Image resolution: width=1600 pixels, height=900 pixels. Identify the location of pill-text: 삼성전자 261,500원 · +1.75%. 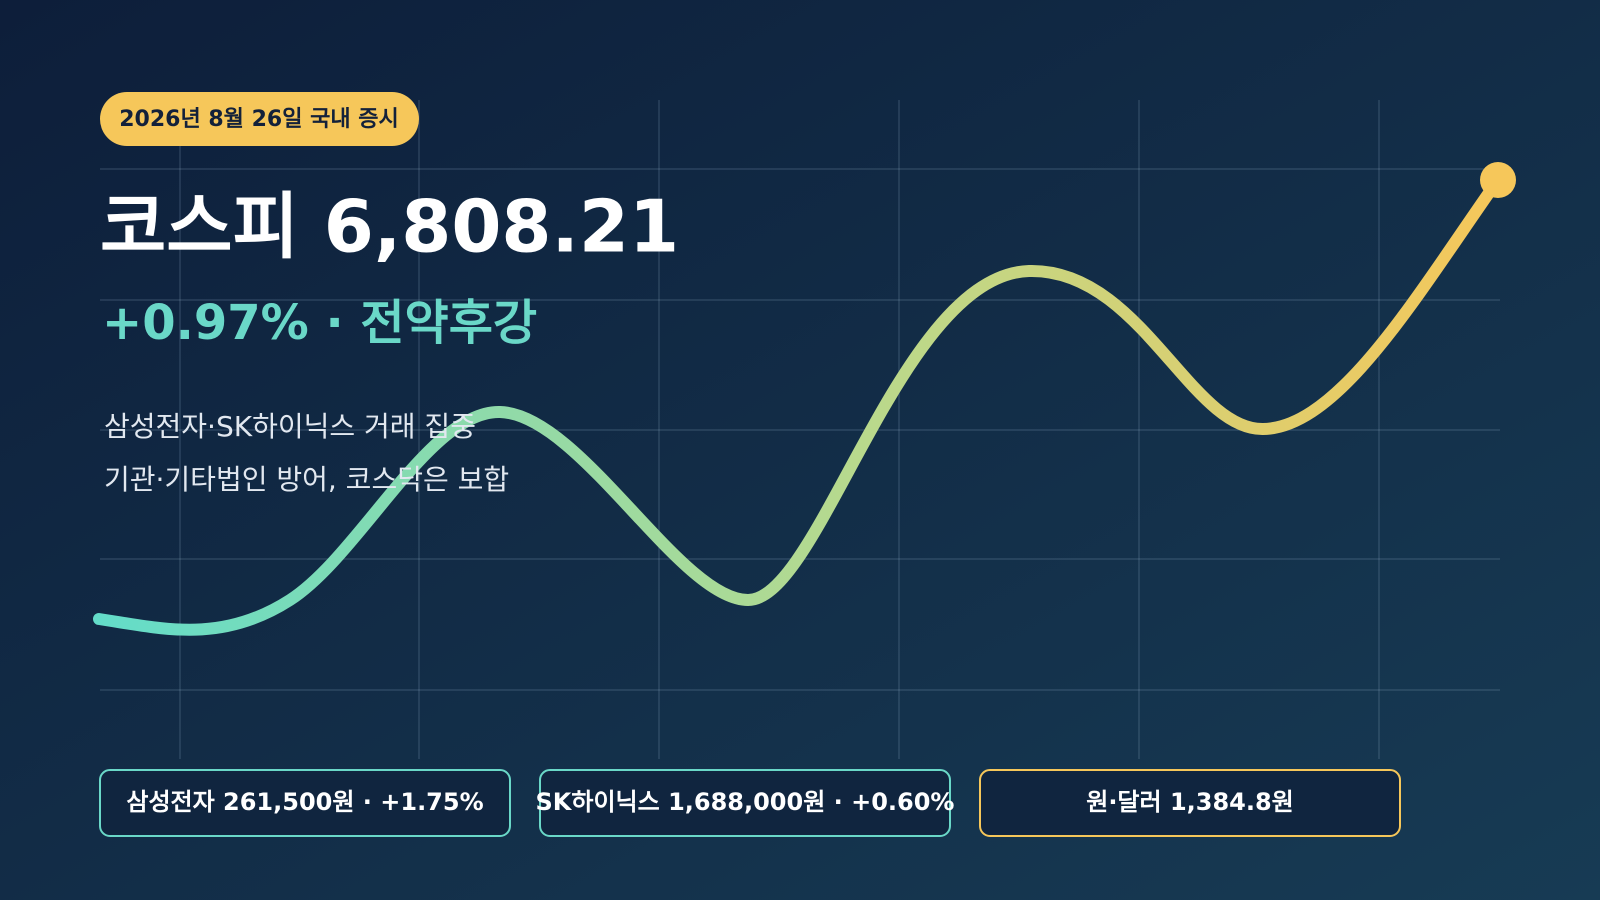
(304, 802).